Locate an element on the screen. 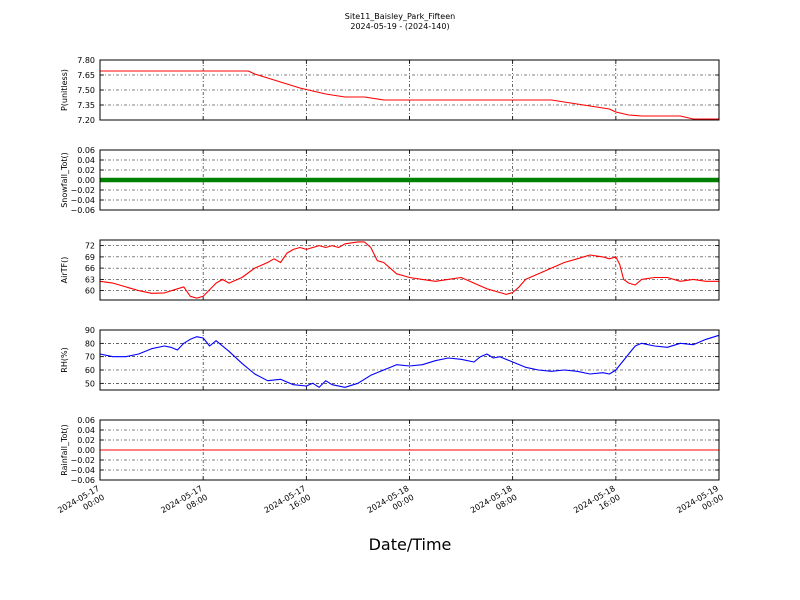  y-tick-label: 72 is located at coordinates (90, 246).